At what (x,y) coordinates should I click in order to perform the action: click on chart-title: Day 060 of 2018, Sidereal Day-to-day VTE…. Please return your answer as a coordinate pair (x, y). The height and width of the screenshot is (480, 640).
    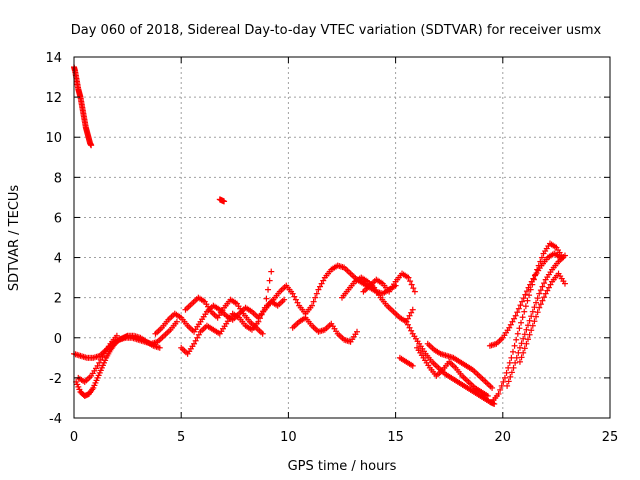
    Looking at the image, I should click on (336, 30).